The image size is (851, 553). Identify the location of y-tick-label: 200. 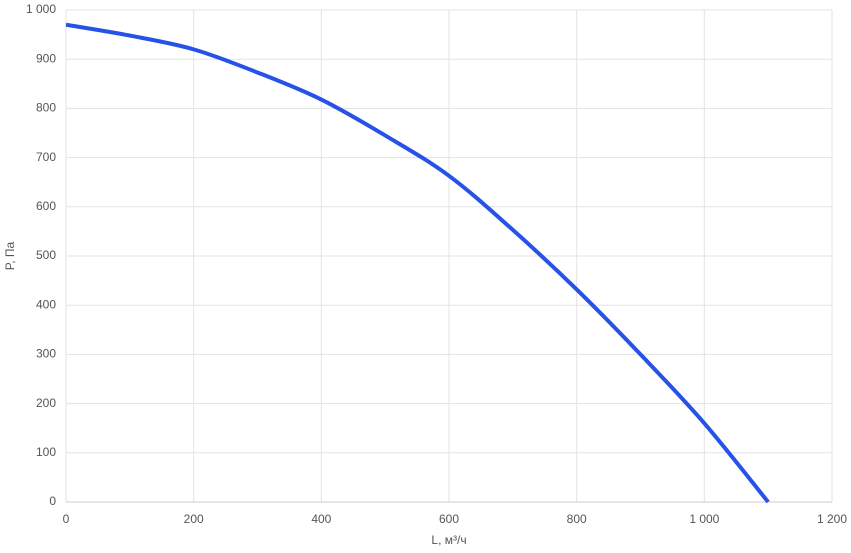
(46, 403).